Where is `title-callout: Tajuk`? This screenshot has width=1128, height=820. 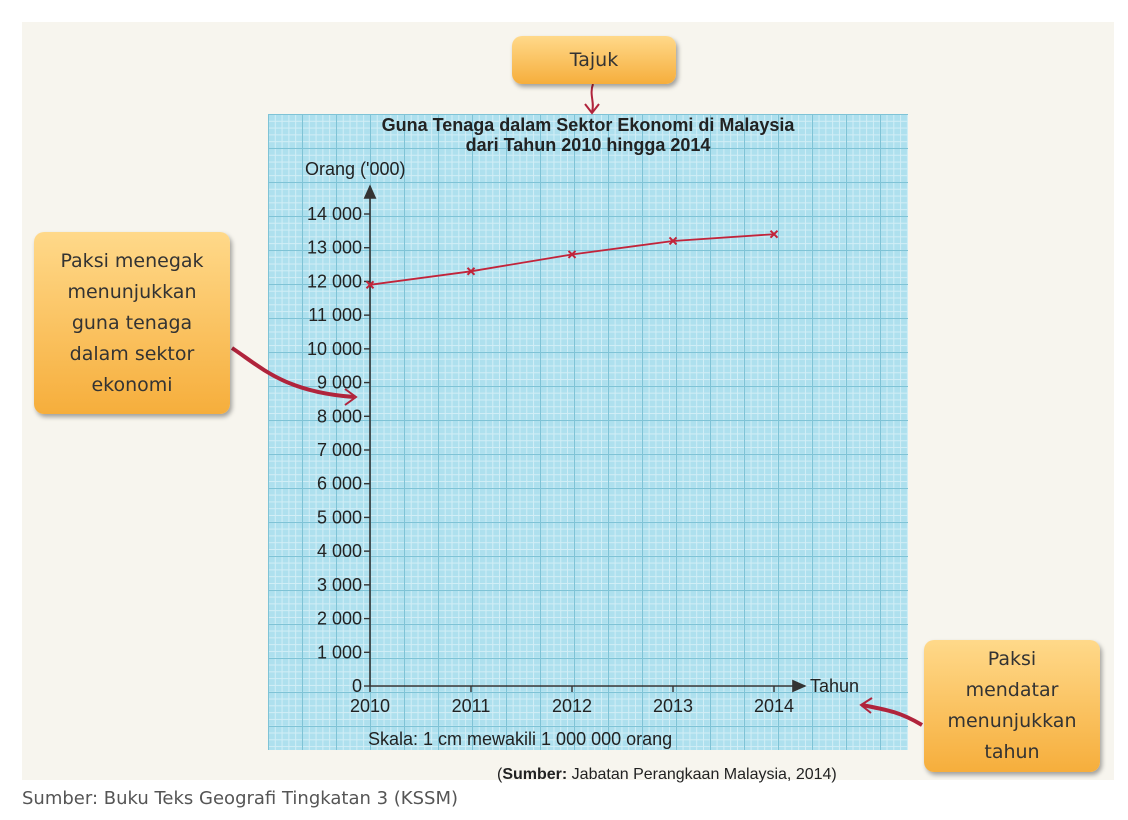
title-callout: Tajuk is located at coordinates (594, 60).